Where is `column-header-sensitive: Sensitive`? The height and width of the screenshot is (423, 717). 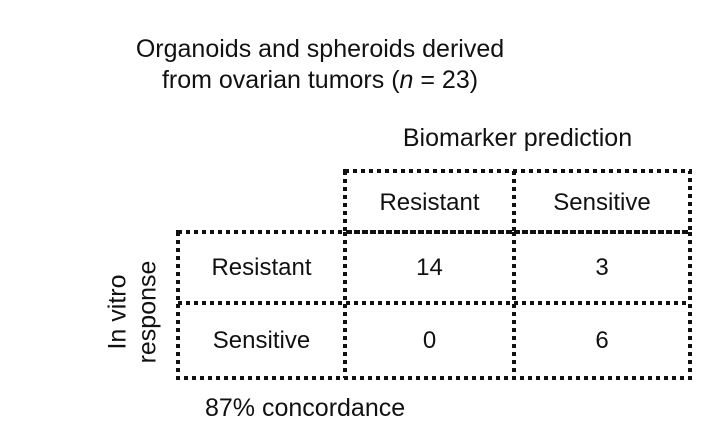
column-header-sensitive: Sensitive is located at coordinates (602, 202).